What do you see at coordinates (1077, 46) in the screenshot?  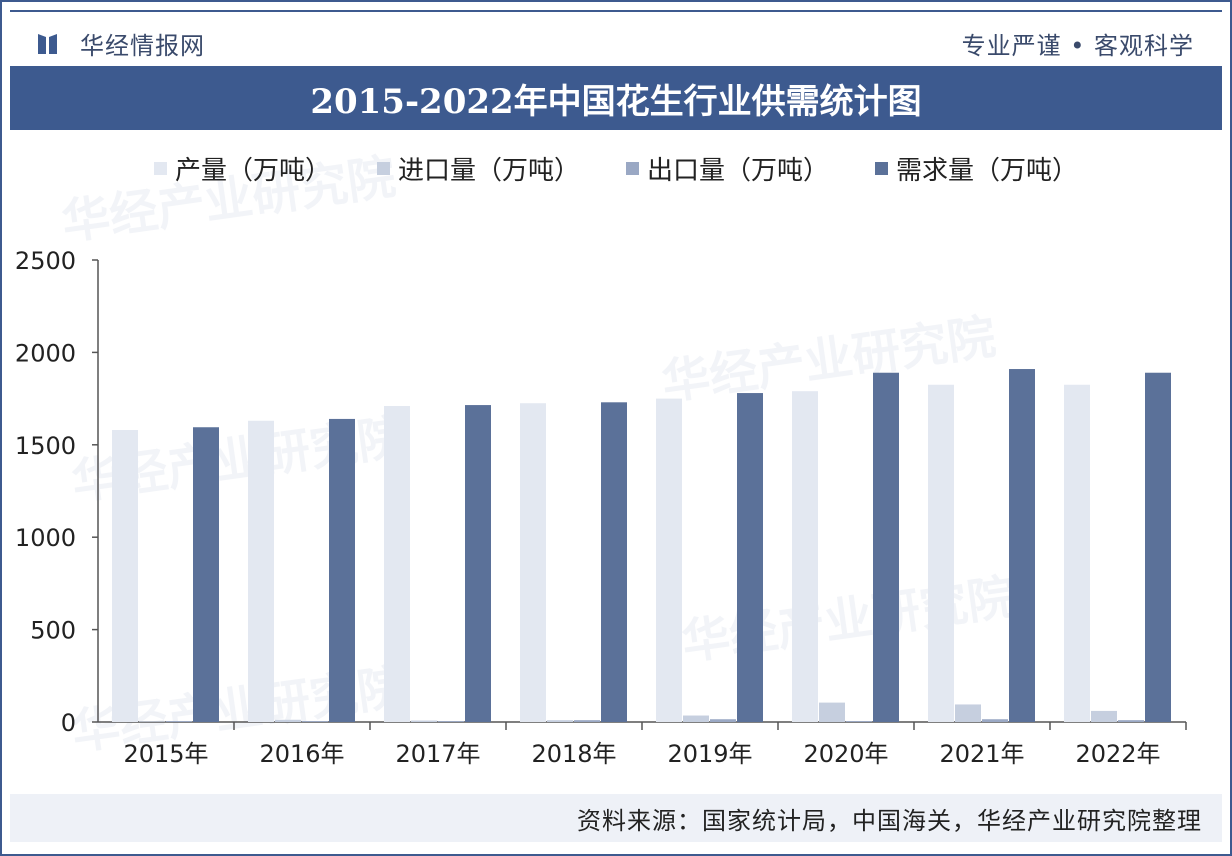 I see `slogan: 专业严谨 • 客观科学` at bounding box center [1077, 46].